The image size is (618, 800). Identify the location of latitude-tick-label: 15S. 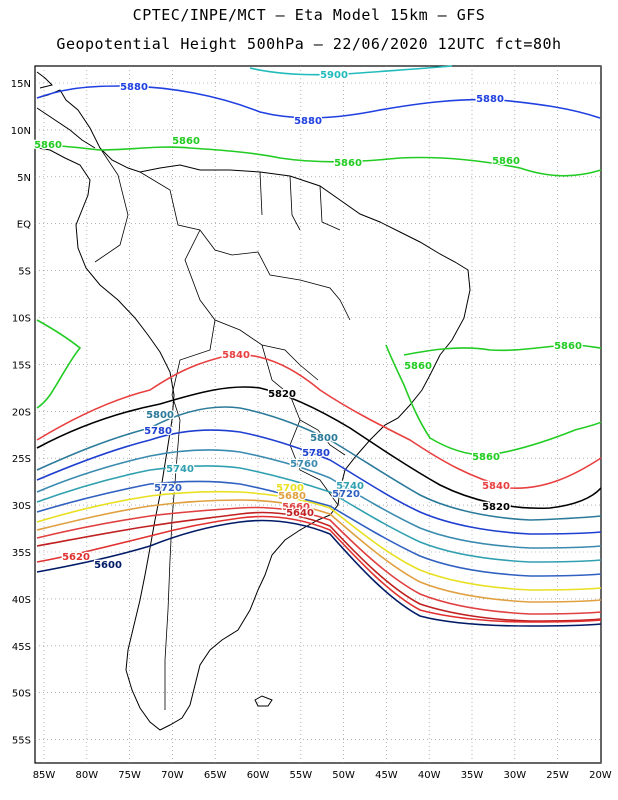
(21, 365).